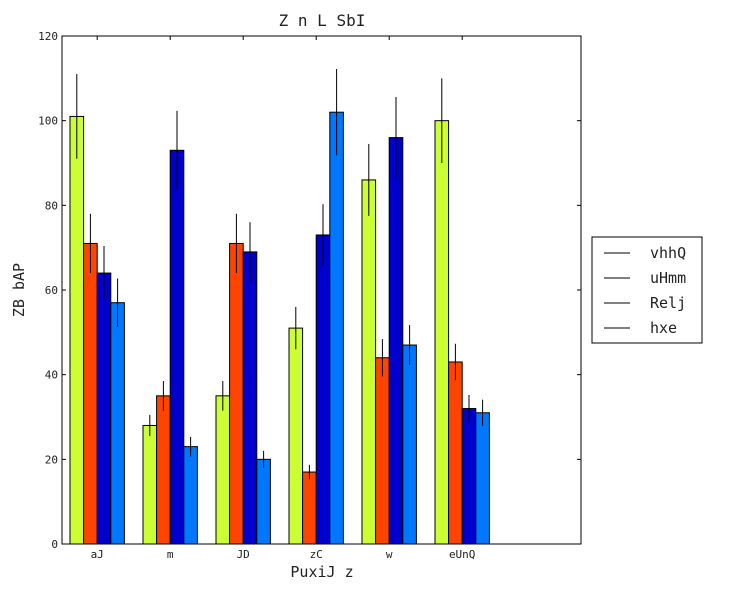  What do you see at coordinates (48, 121) in the screenshot?
I see `y-tick-label: 100` at bounding box center [48, 121].